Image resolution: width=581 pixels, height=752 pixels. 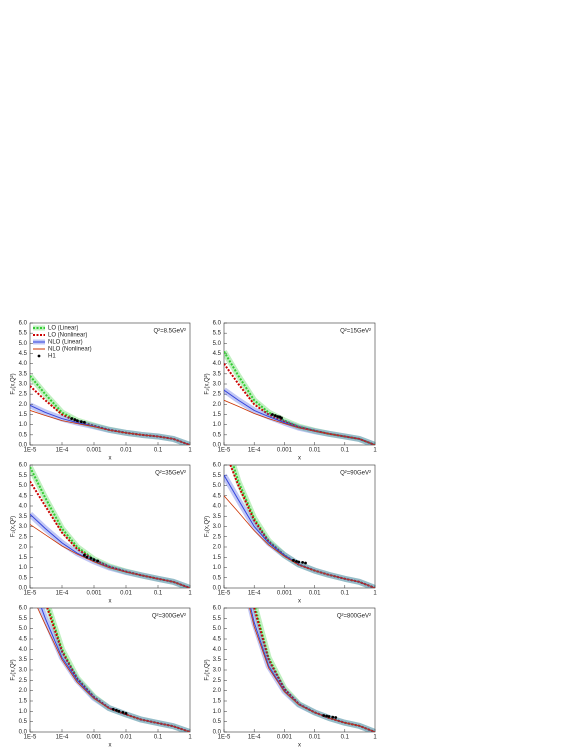 What do you see at coordinates (217, 517) in the screenshot?
I see `y-tick-label: 3.5` at bounding box center [217, 517].